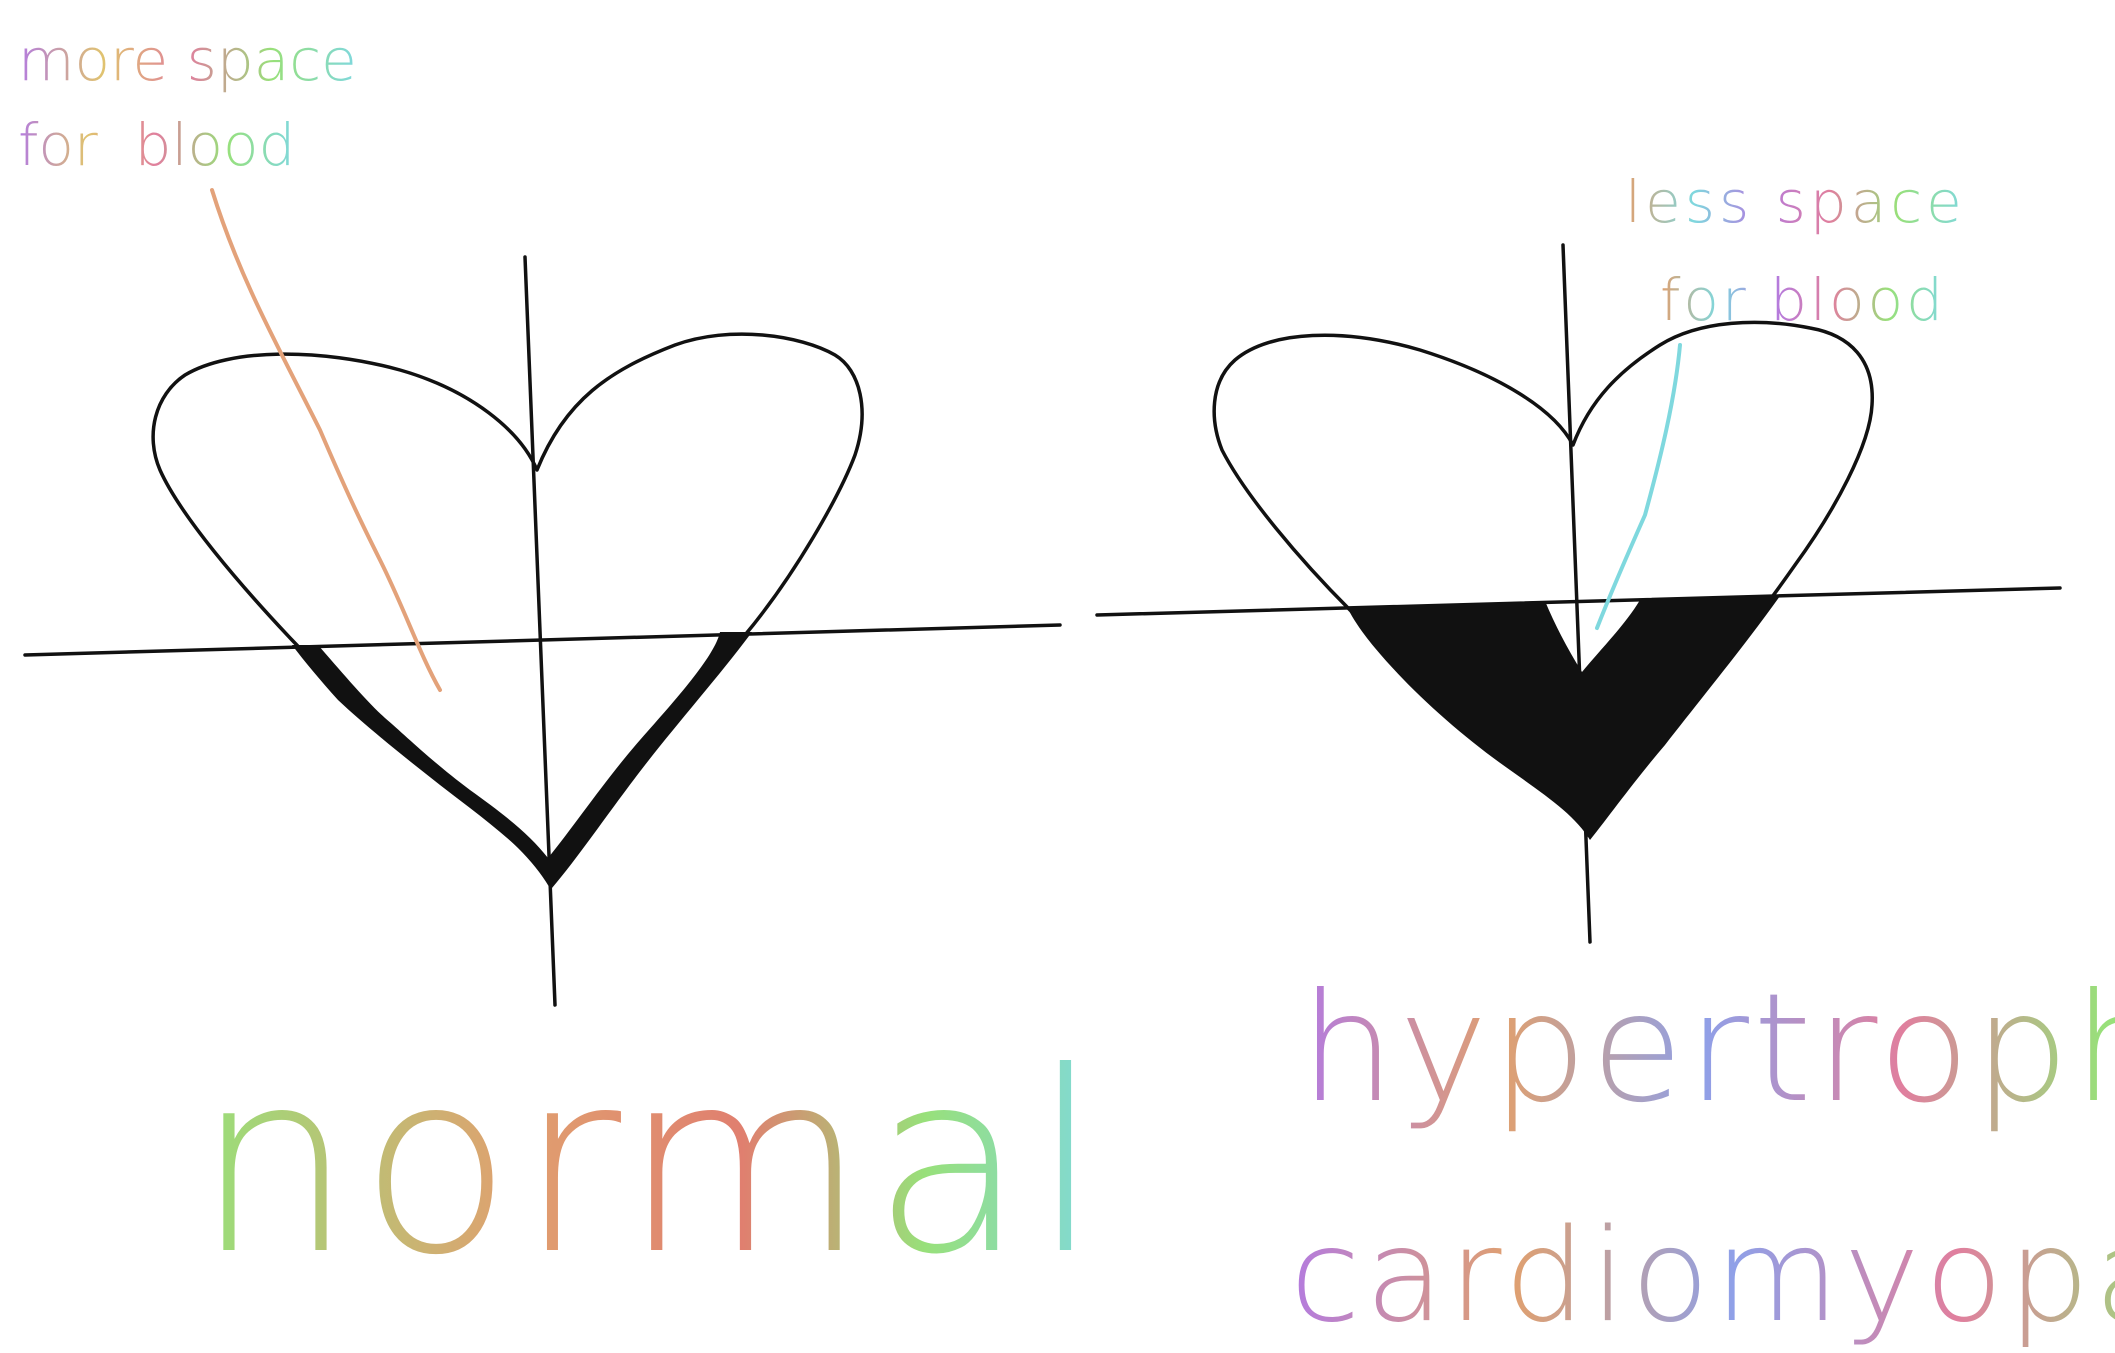  Describe the element at coordinates (1638, 486) in the screenshot. I see `hcm-pointer-line` at that location.